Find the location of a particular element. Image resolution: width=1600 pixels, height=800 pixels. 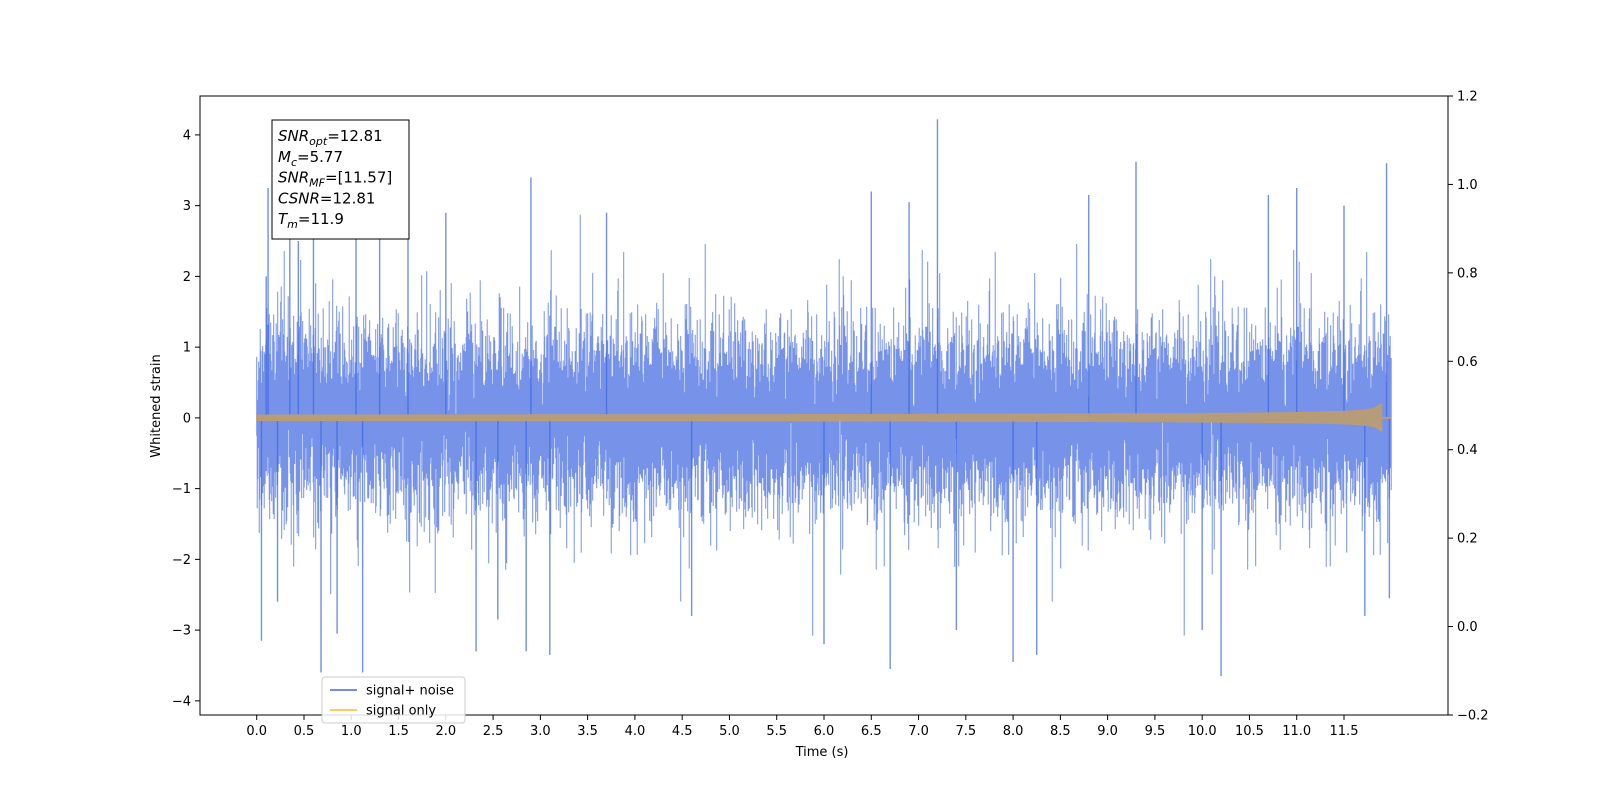

y-right-tick-label: −0.2 is located at coordinates (1473, 716).